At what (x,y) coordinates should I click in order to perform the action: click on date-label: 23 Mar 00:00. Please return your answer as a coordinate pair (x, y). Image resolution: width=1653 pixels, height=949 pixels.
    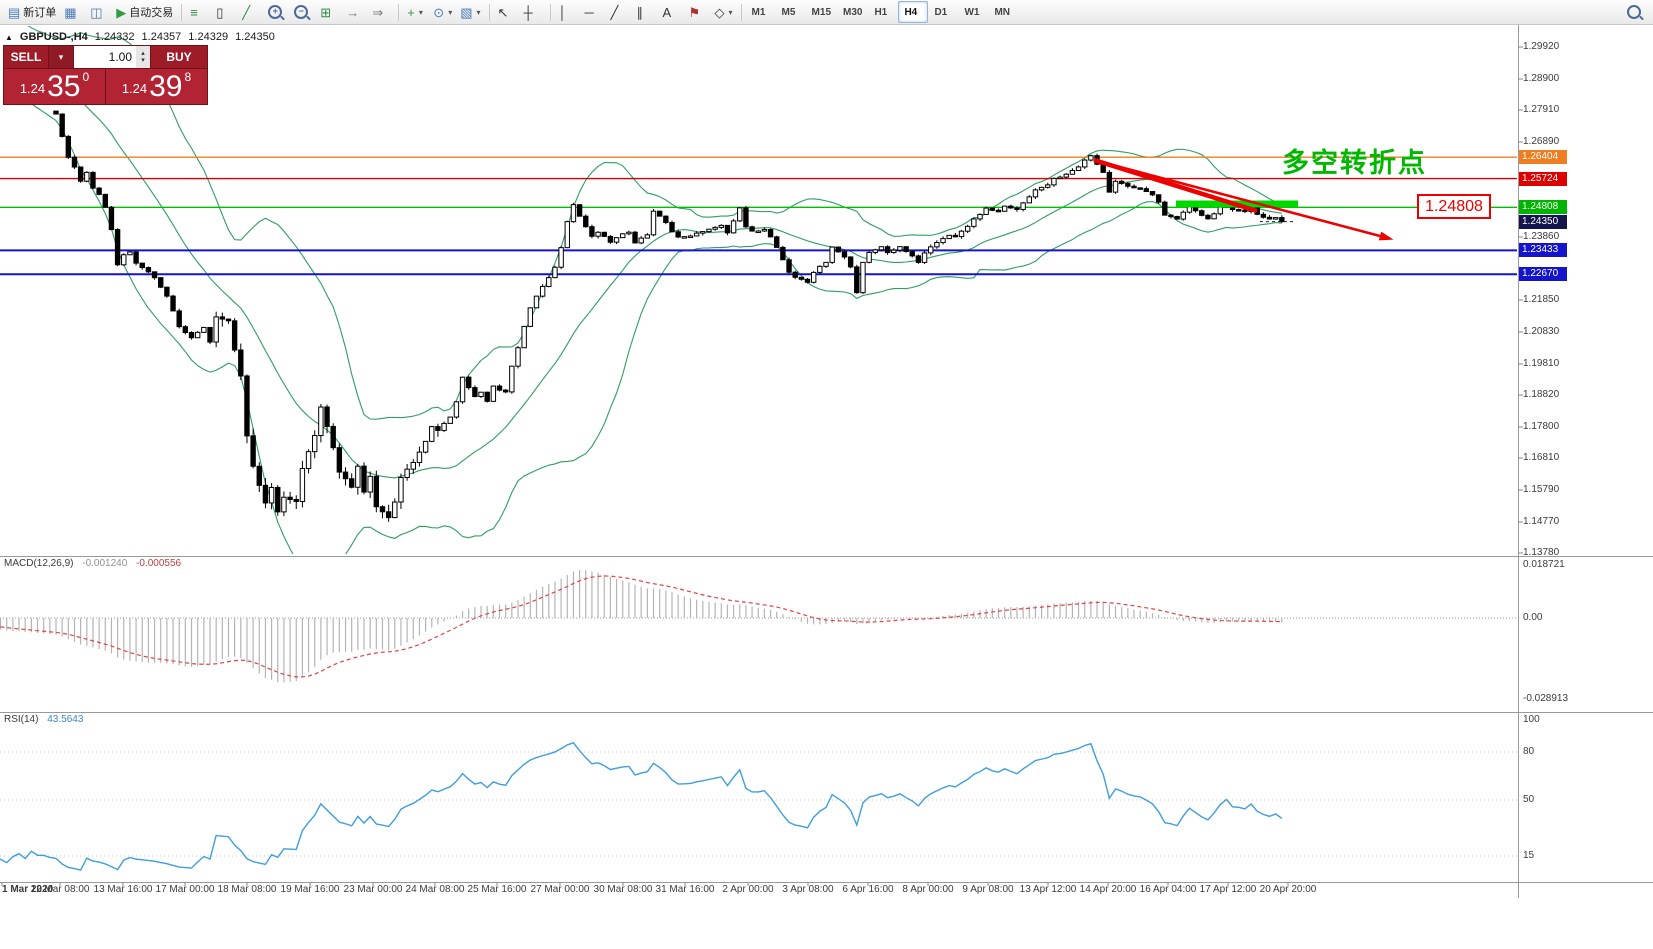
    Looking at the image, I should click on (373, 889).